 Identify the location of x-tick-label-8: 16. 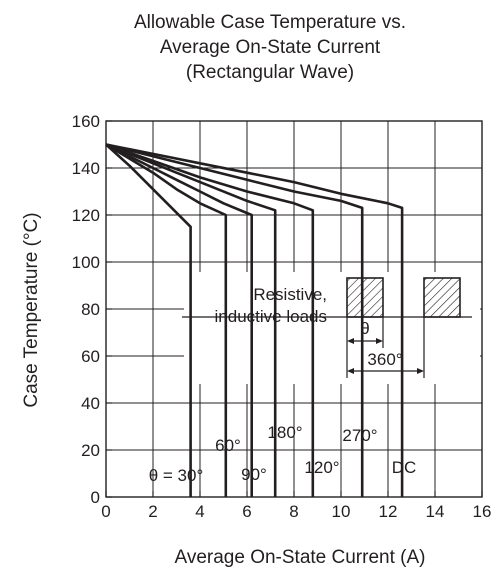
(482, 511).